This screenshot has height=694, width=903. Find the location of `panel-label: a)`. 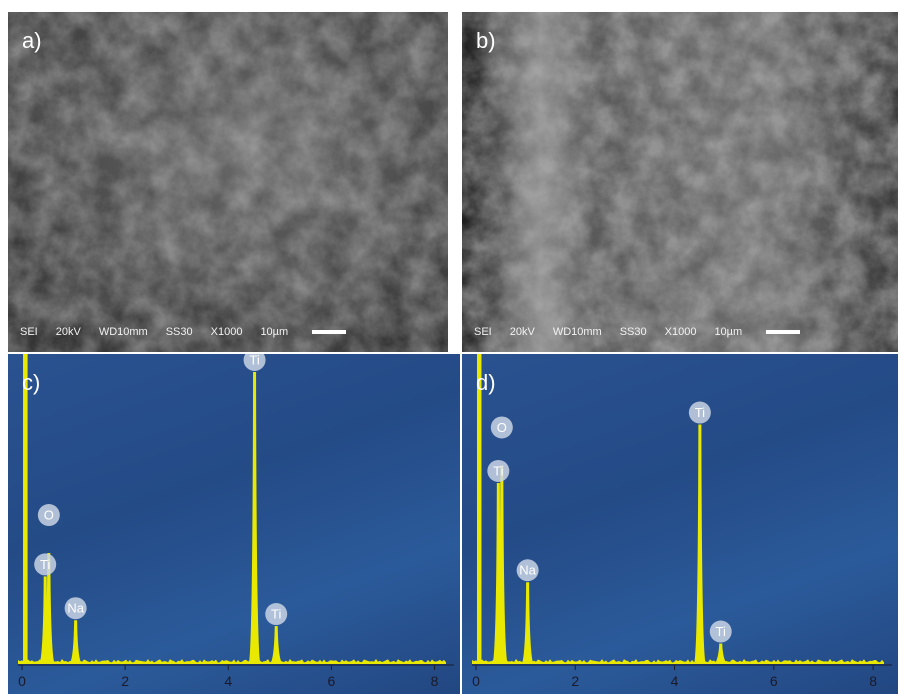

panel-label: a) is located at coordinates (32, 40).